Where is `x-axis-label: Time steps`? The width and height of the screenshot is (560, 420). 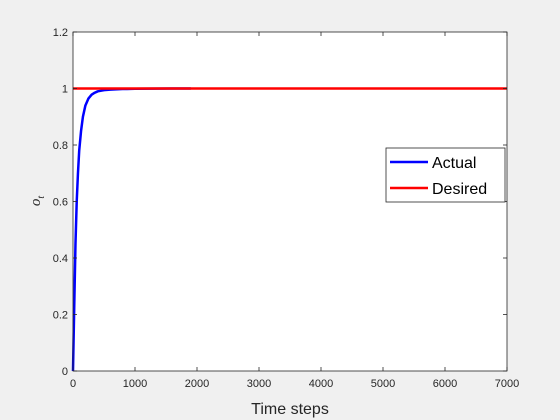 x-axis-label: Time steps is located at coordinates (290, 409).